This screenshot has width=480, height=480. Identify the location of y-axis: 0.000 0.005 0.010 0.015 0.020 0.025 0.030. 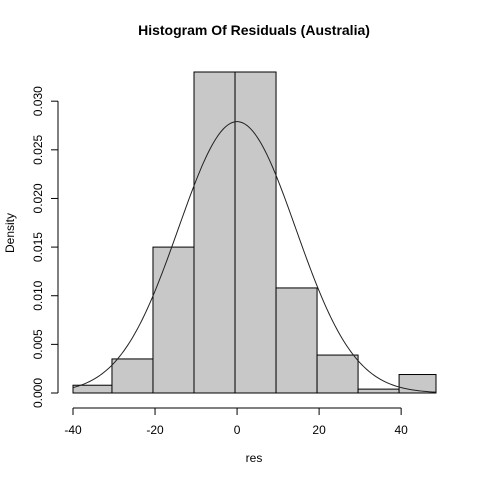
(45, 247).